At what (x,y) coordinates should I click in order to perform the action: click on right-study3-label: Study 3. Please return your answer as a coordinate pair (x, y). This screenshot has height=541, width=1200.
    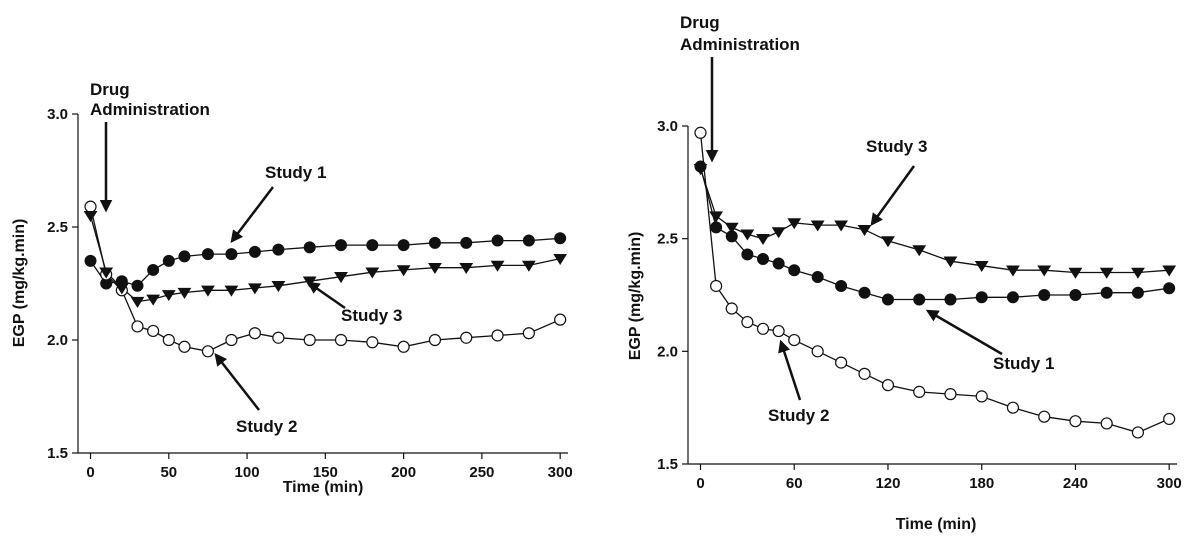
    Looking at the image, I should click on (896, 146).